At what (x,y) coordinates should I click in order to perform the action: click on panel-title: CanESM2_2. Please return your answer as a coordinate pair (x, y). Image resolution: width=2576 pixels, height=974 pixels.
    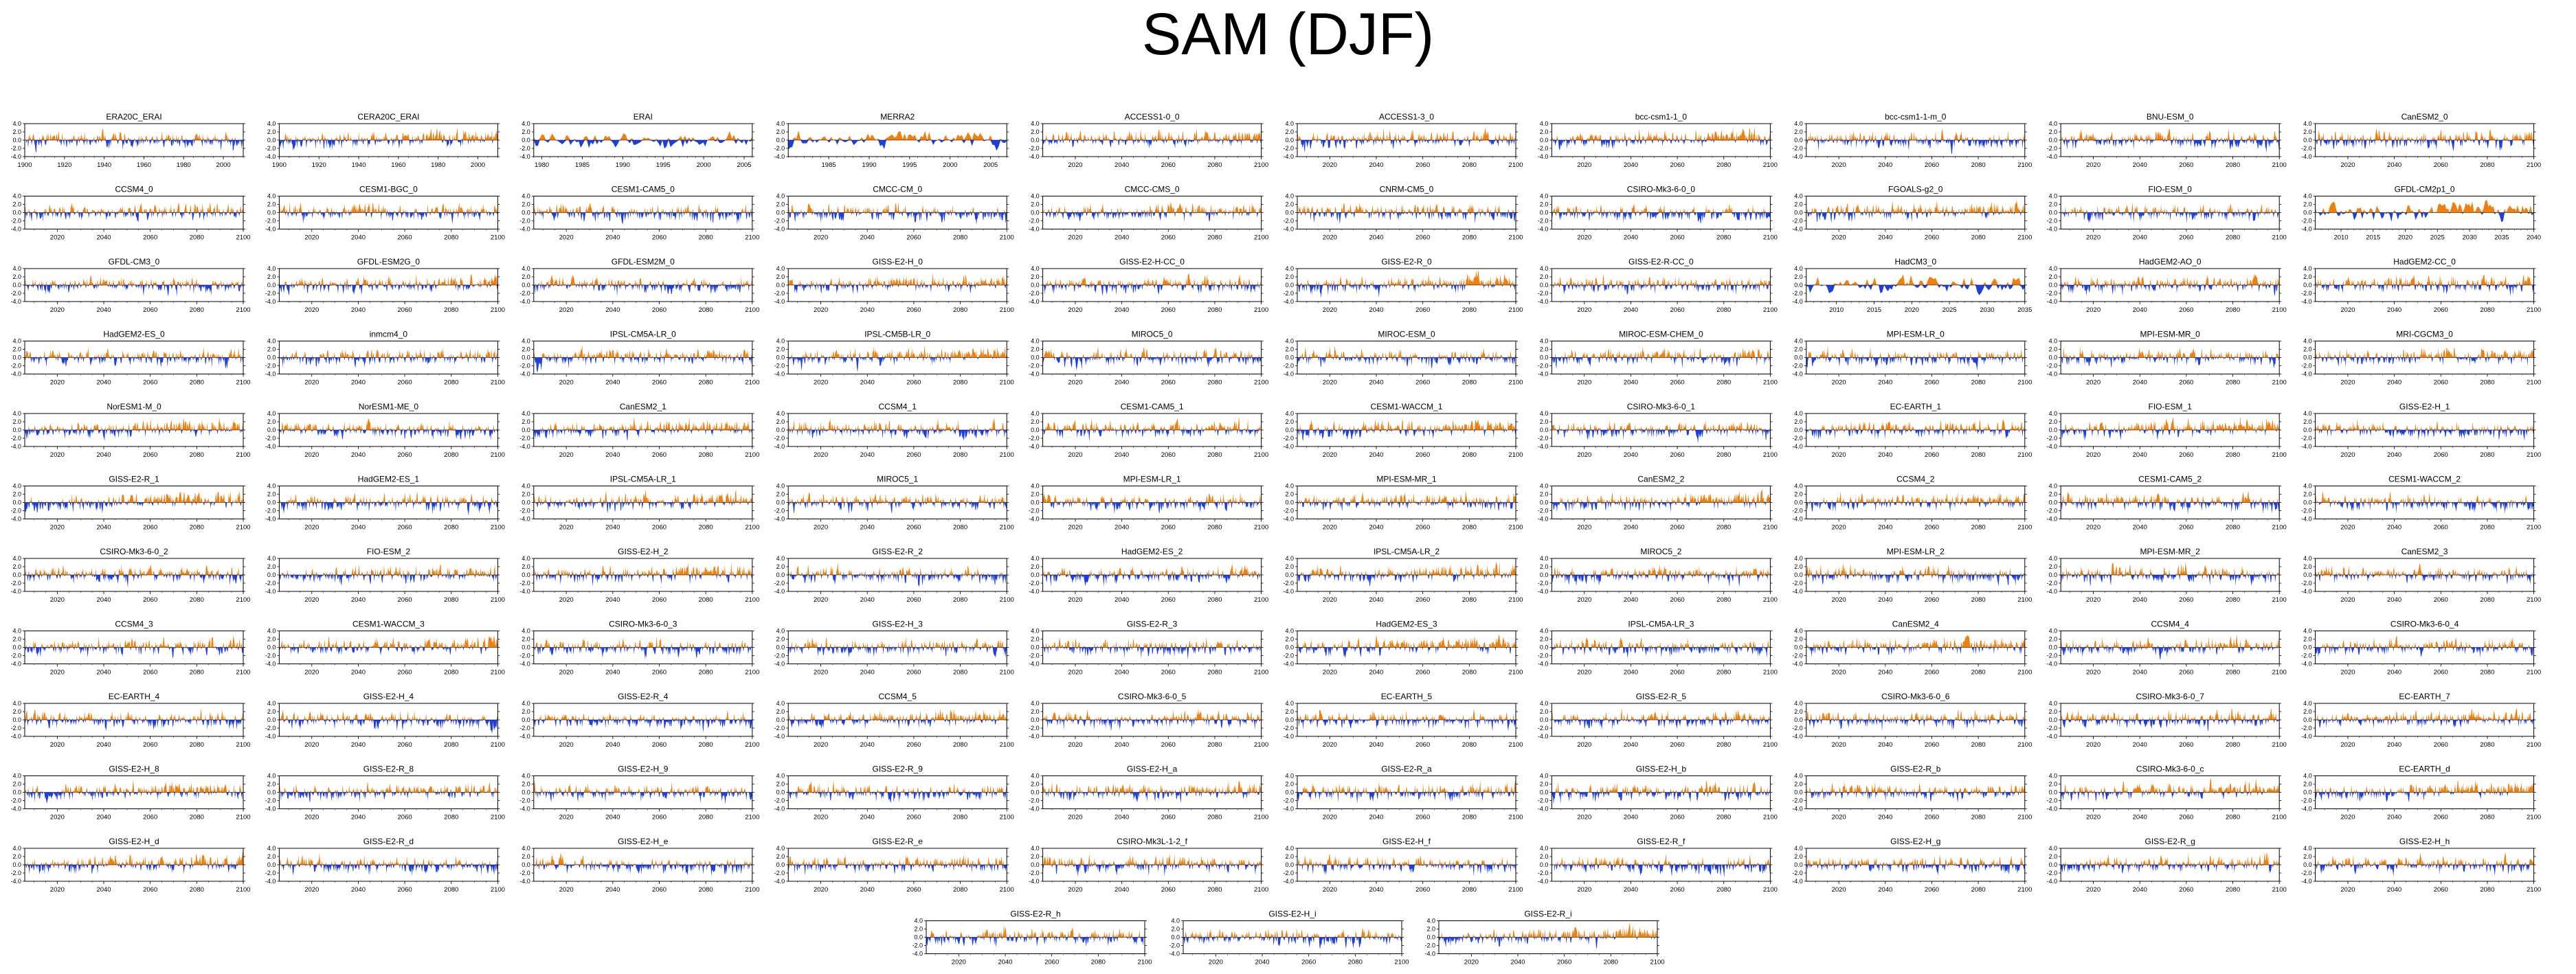
    Looking at the image, I should click on (1661, 479).